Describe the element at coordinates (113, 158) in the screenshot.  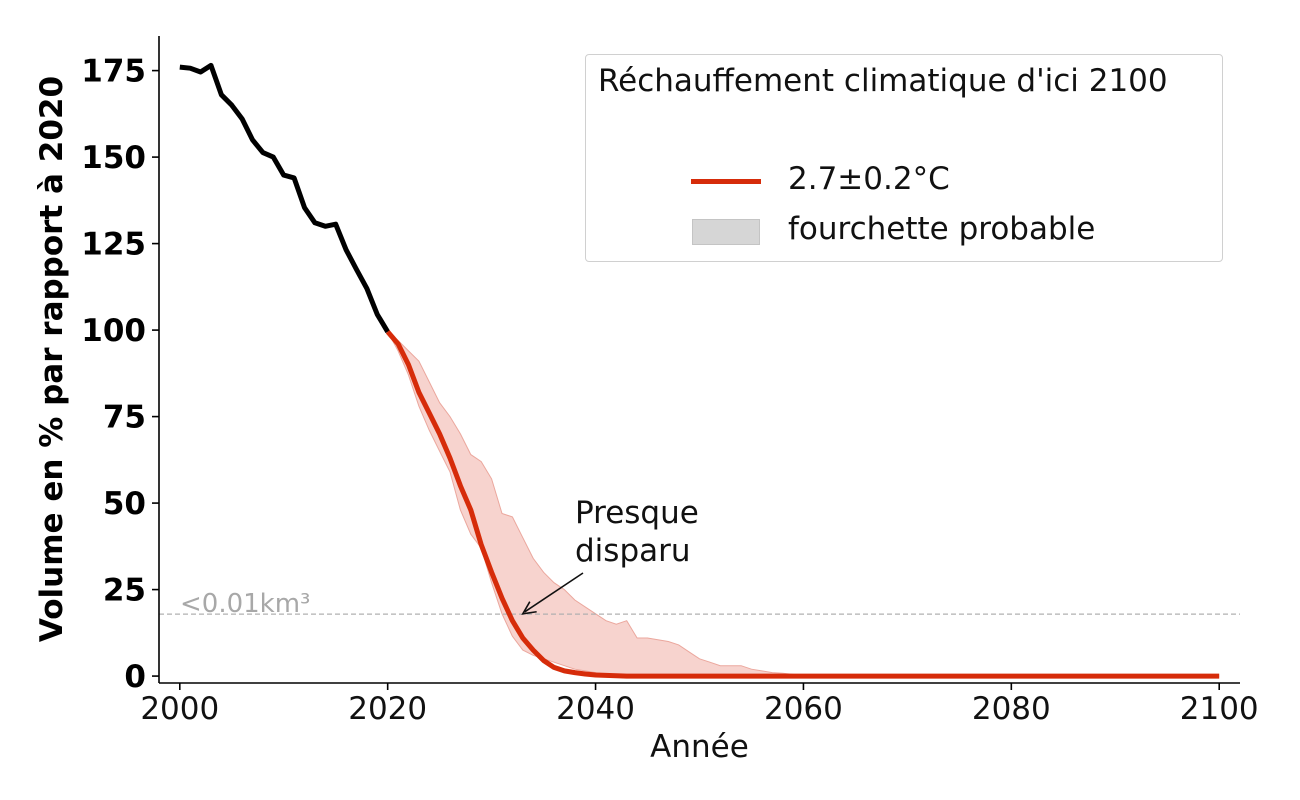
I see `y-tick-label: 150` at that location.